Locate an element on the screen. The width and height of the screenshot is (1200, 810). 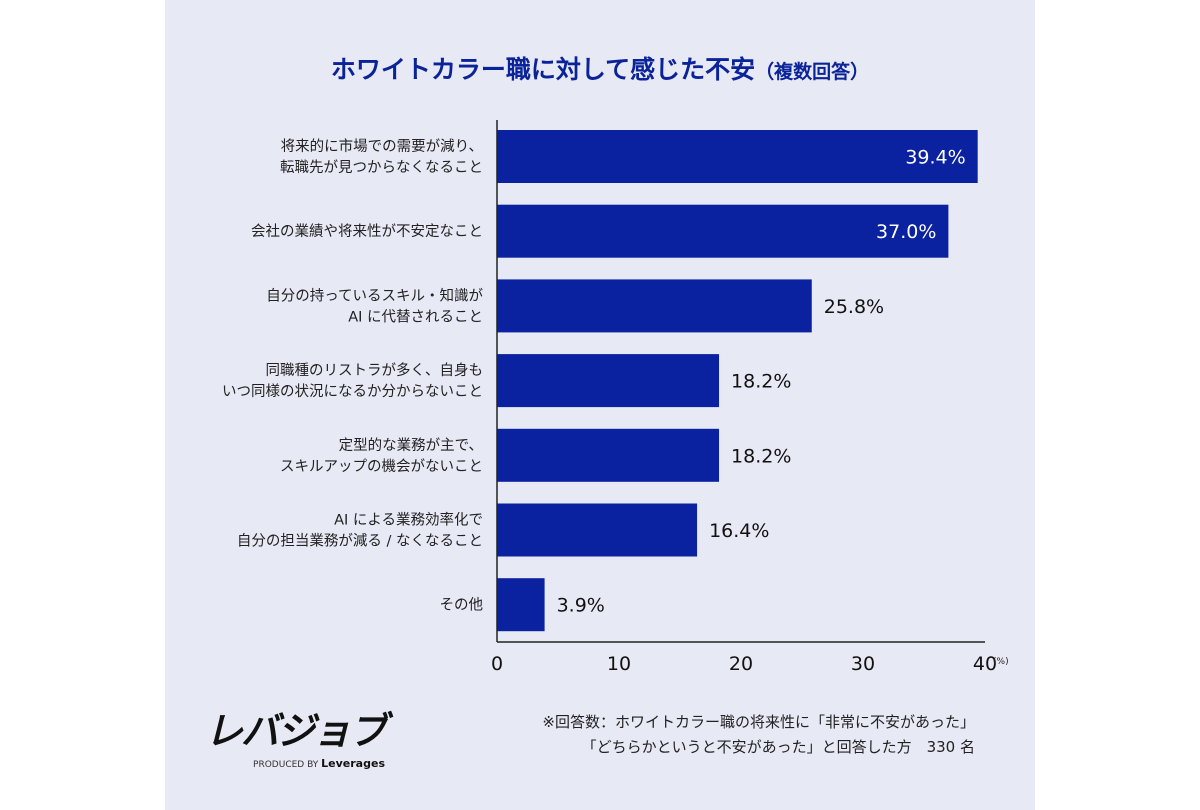
title-text: ホワイトカラー職に対して感じた不安 is located at coordinates (543, 69).